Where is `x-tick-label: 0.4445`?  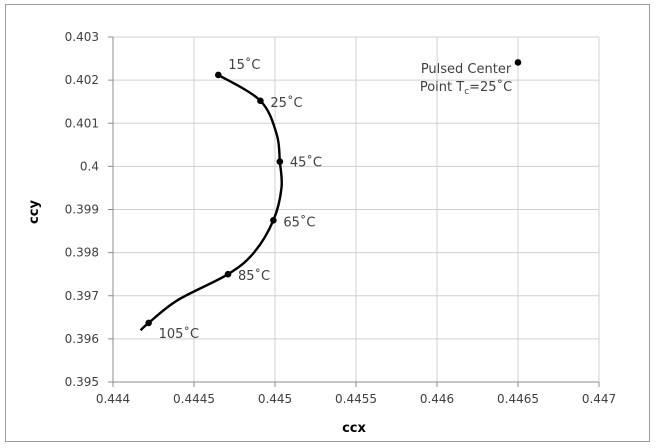
x-tick-label: 0.4445 is located at coordinates (194, 399).